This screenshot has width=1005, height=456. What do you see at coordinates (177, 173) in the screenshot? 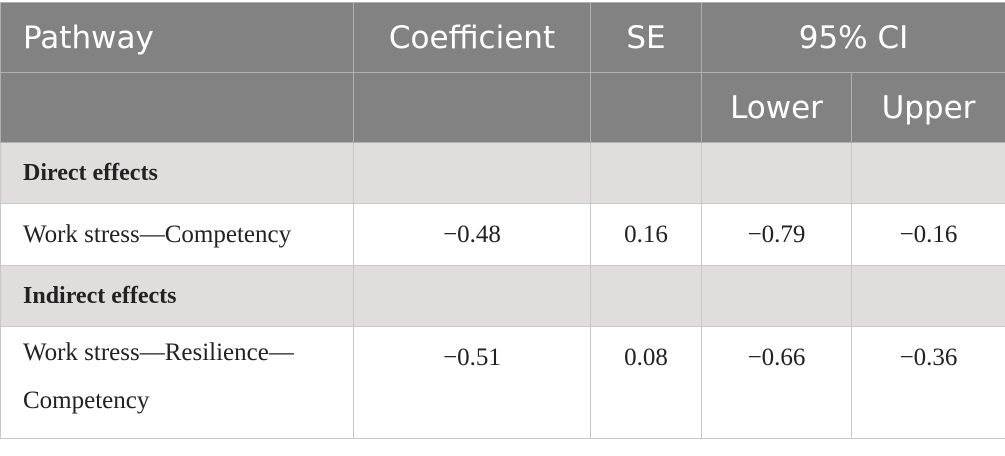
I see `section-label: Direct effects` at bounding box center [177, 173].